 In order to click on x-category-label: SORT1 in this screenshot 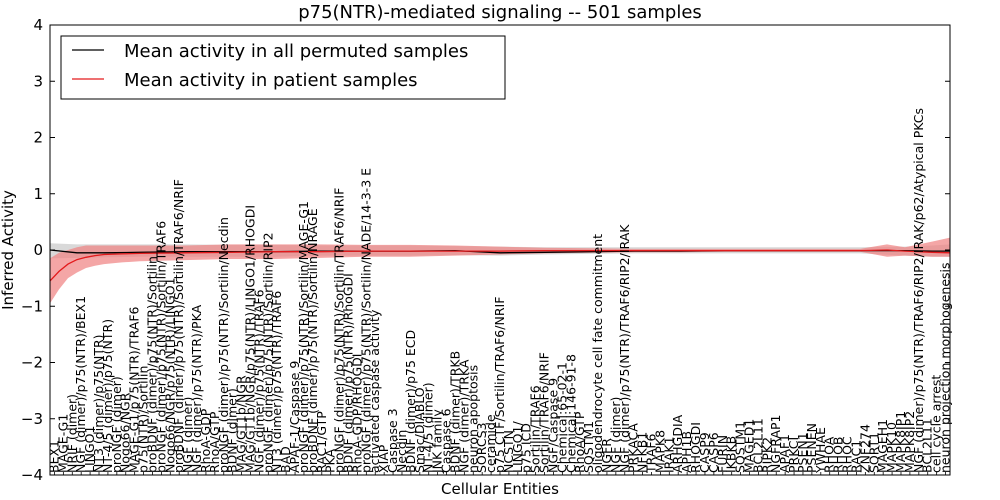, I will do `click(873, 452)`.